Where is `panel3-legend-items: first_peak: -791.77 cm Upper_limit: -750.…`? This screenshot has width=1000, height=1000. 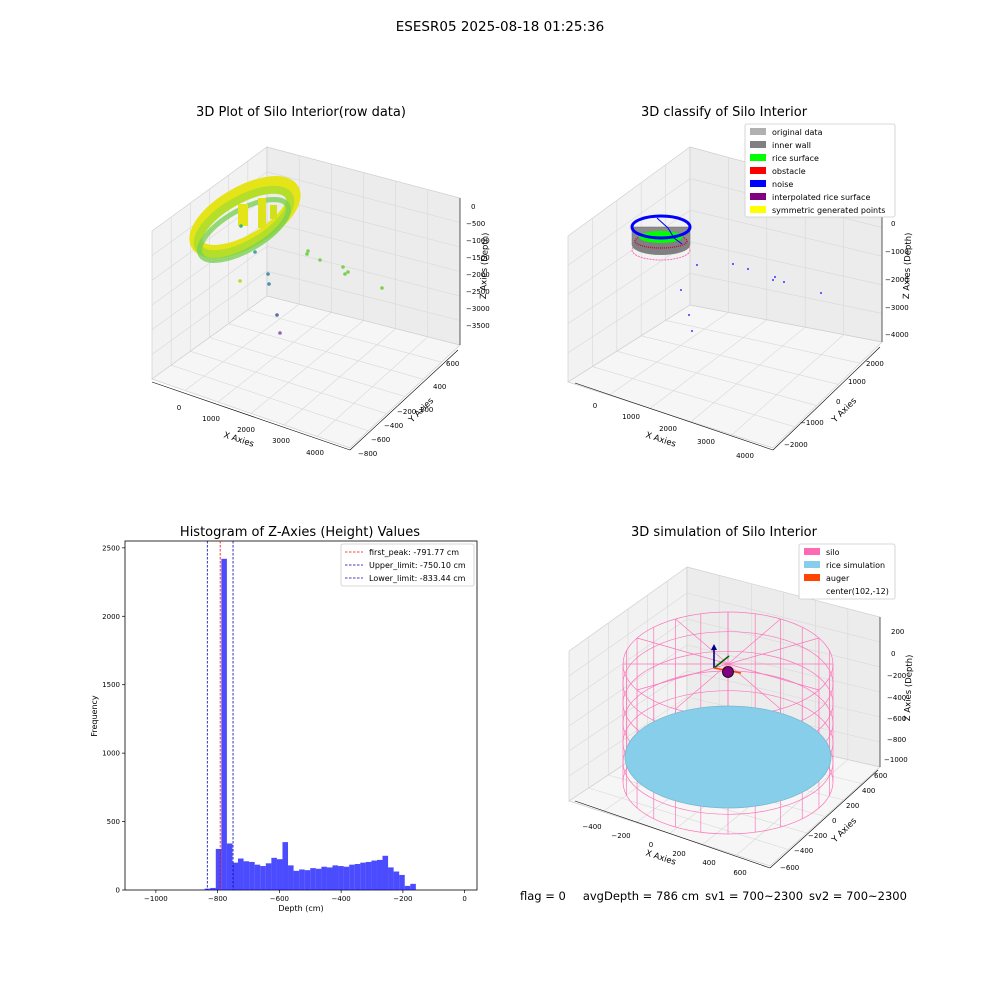
panel3-legend-items: first_peak: -791.77 cm Upper_limit: -750.… is located at coordinates (405, 565).